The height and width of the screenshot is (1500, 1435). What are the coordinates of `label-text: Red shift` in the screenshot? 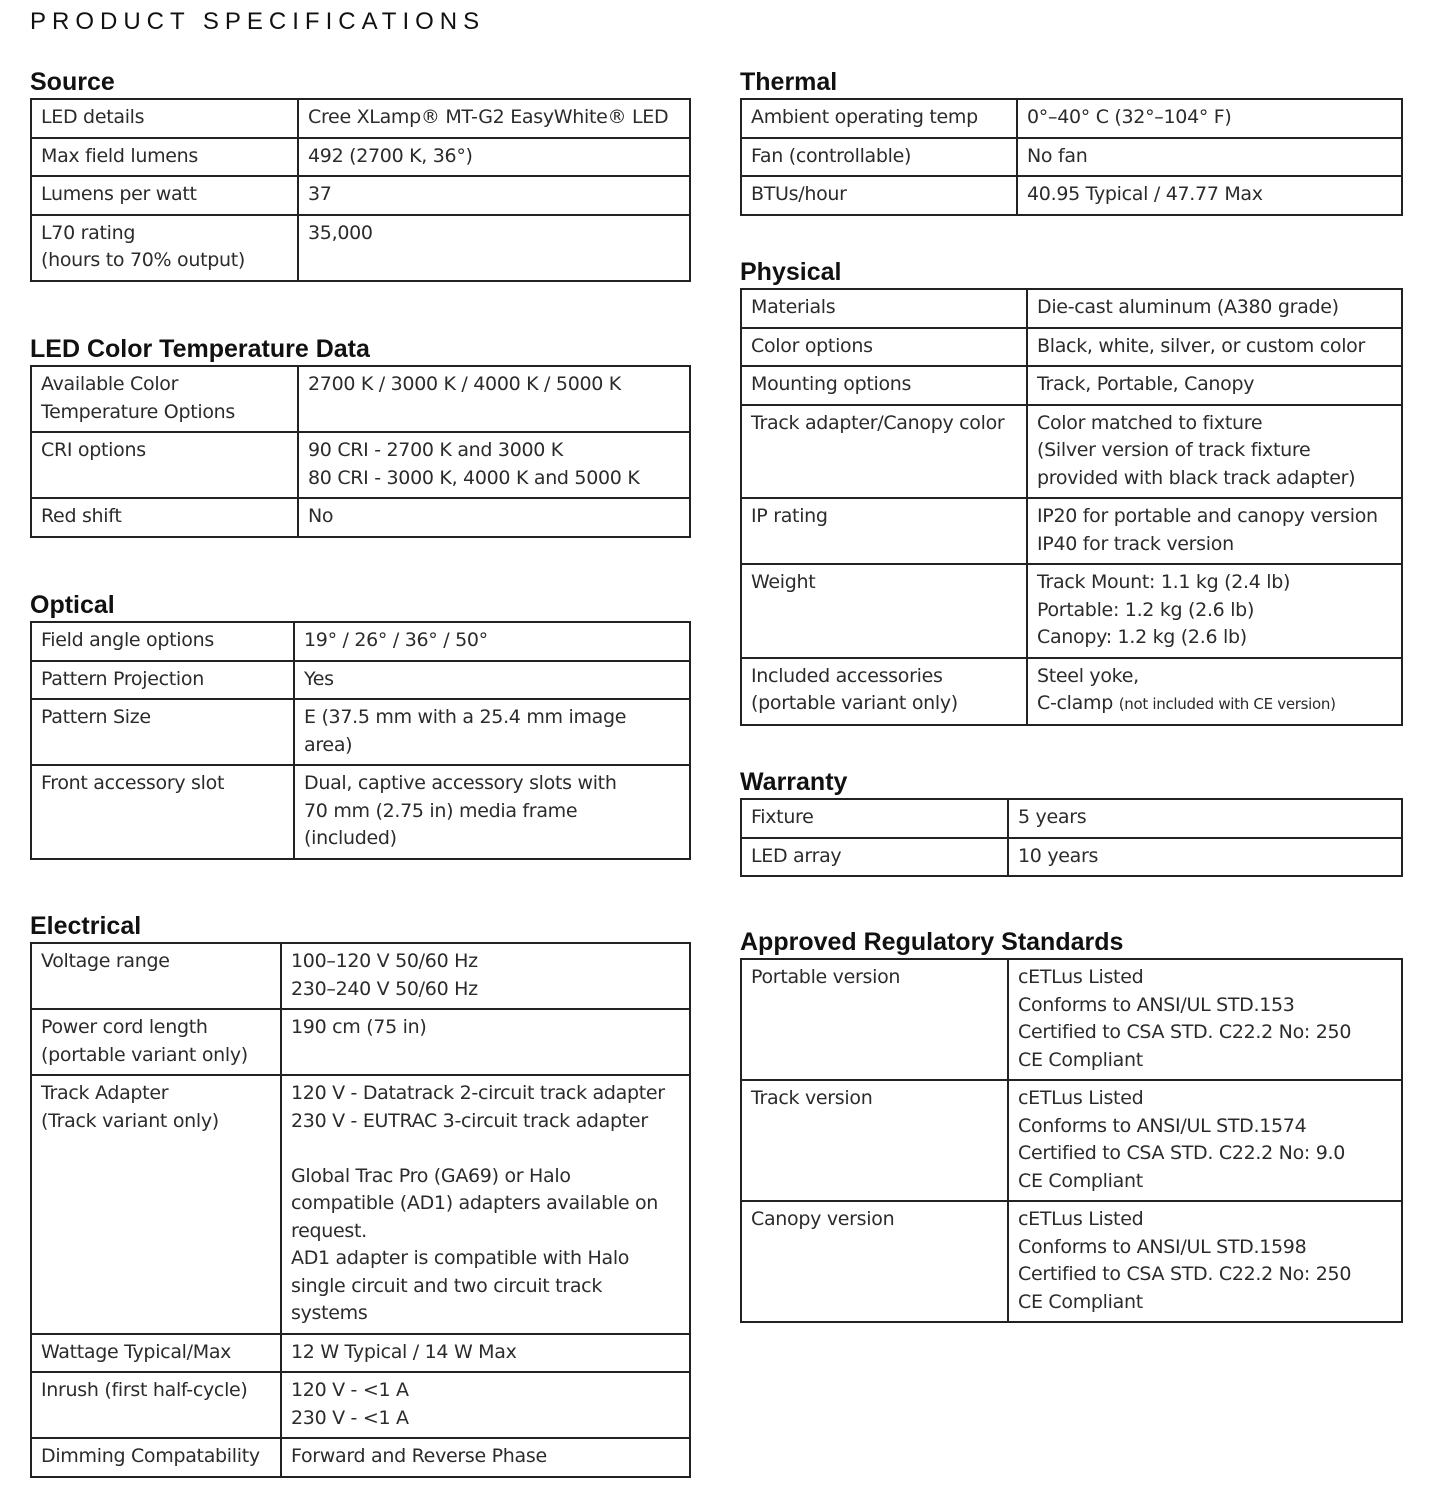 It's located at (81, 516).